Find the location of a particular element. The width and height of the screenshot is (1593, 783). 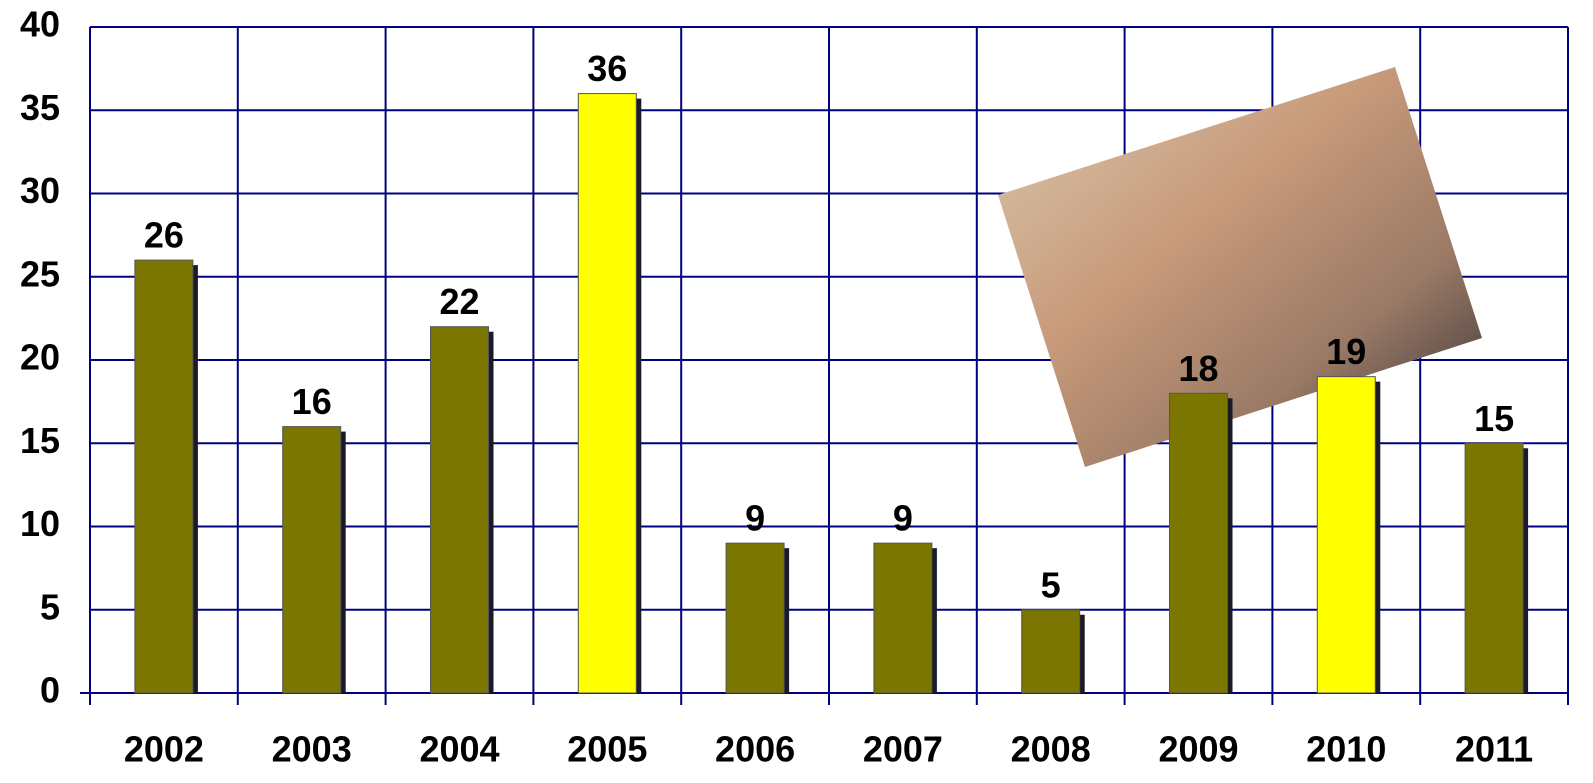

y-tick-label: 20 is located at coordinates (40, 357).